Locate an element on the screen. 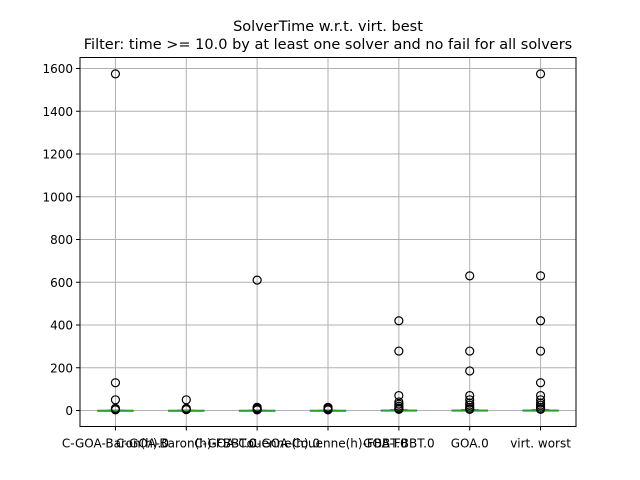 The image size is (640, 480). y-tick-label: 1400 is located at coordinates (57, 112).